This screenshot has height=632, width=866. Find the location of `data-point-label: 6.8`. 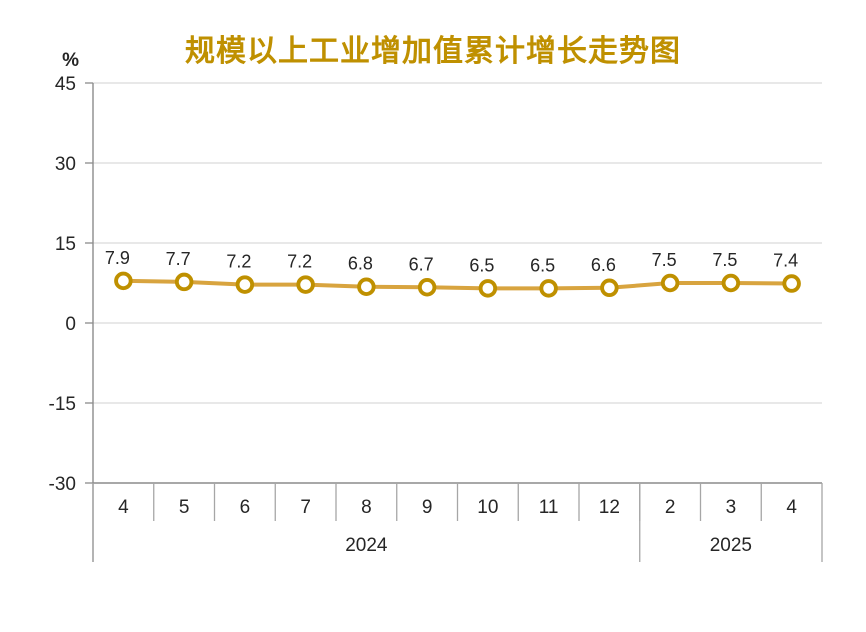

data-point-label: 6.8 is located at coordinates (360, 264).